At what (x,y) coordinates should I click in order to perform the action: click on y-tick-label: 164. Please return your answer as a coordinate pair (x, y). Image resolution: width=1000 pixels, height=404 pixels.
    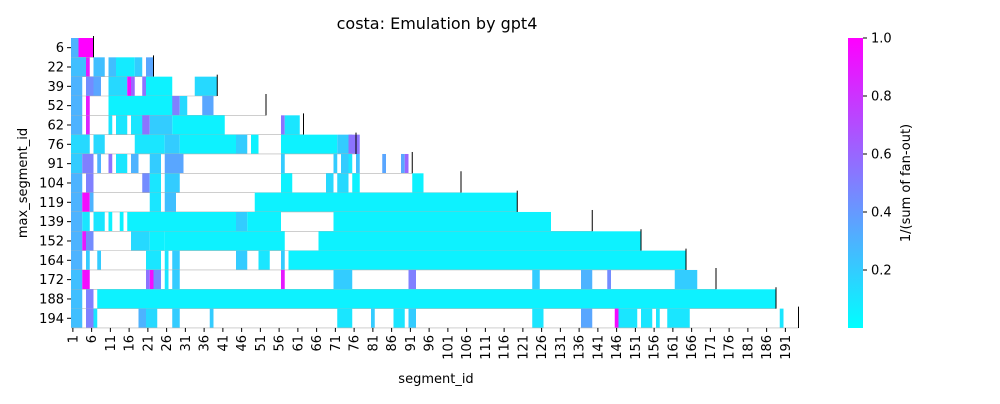
    Looking at the image, I should click on (51, 261).